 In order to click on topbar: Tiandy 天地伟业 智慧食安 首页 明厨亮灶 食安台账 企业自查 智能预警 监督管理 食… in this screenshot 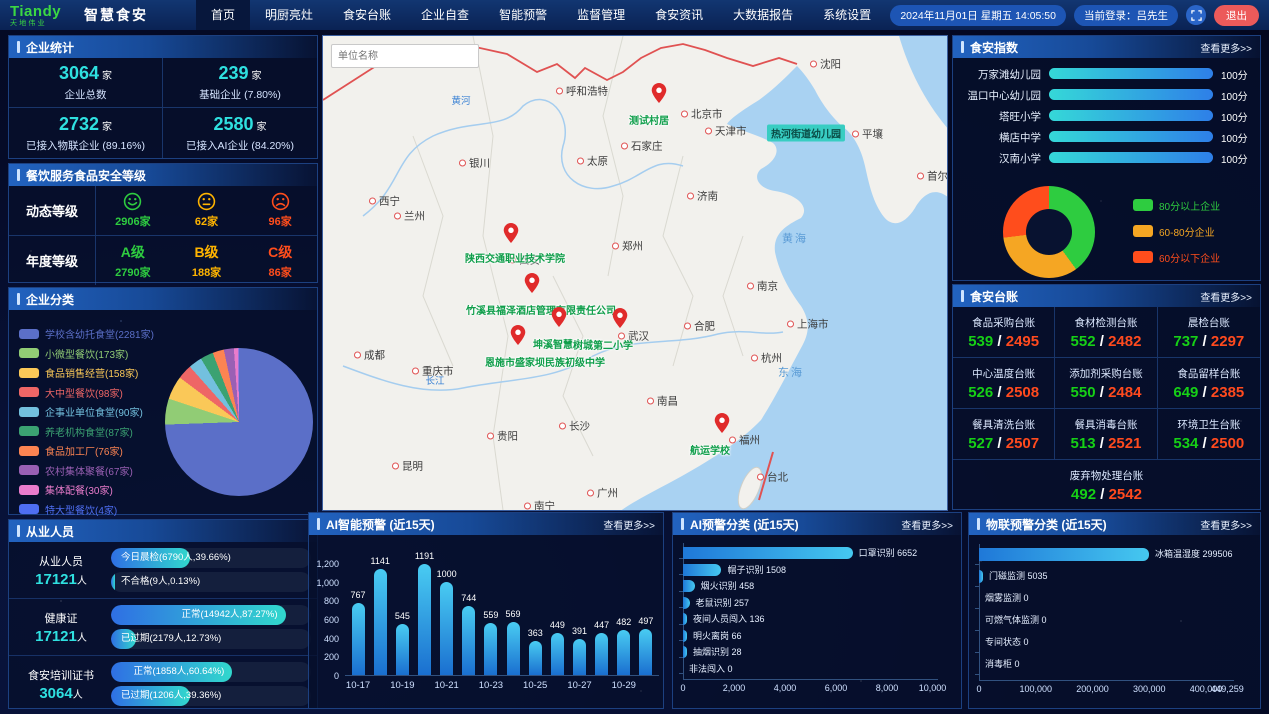, I will do `click(634, 15)`.